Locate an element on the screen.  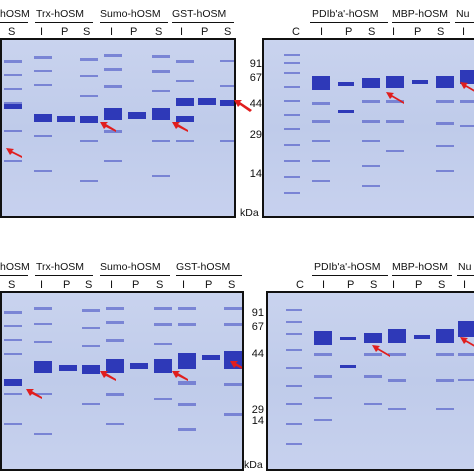
red-arrow-icon is located at coordinates (243, 106).